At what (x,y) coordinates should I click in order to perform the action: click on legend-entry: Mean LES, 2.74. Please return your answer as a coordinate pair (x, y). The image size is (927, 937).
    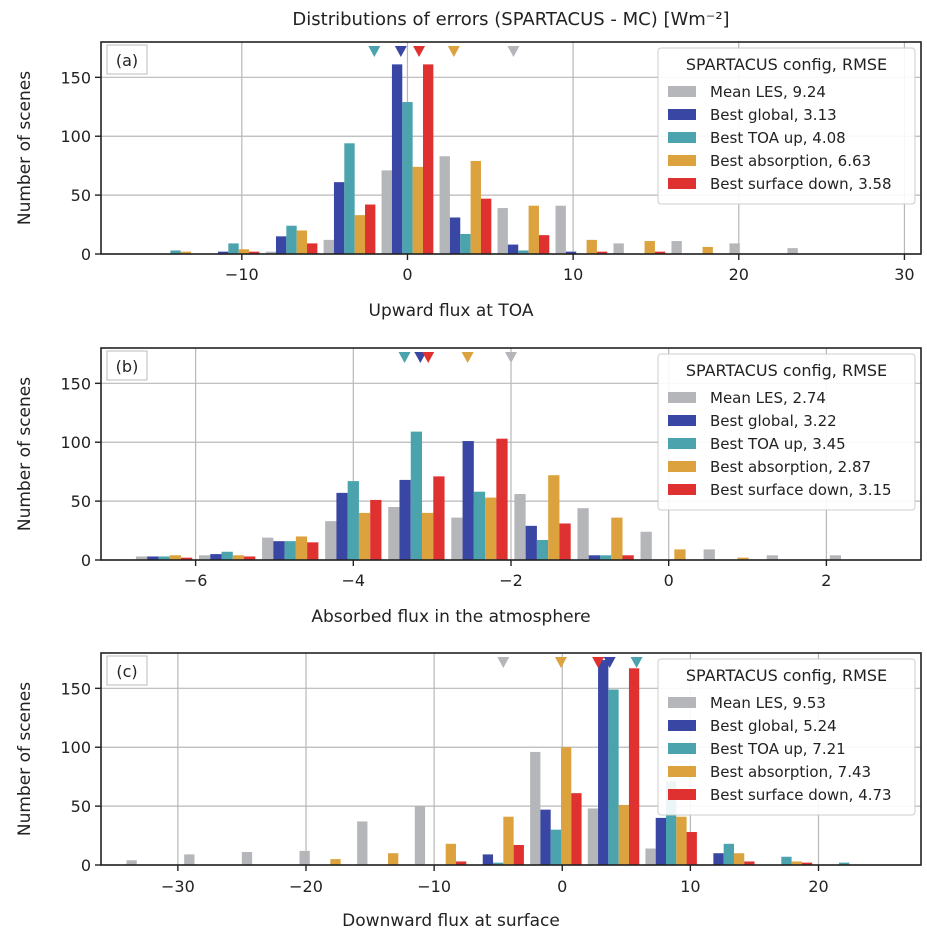
    Looking at the image, I should click on (768, 398).